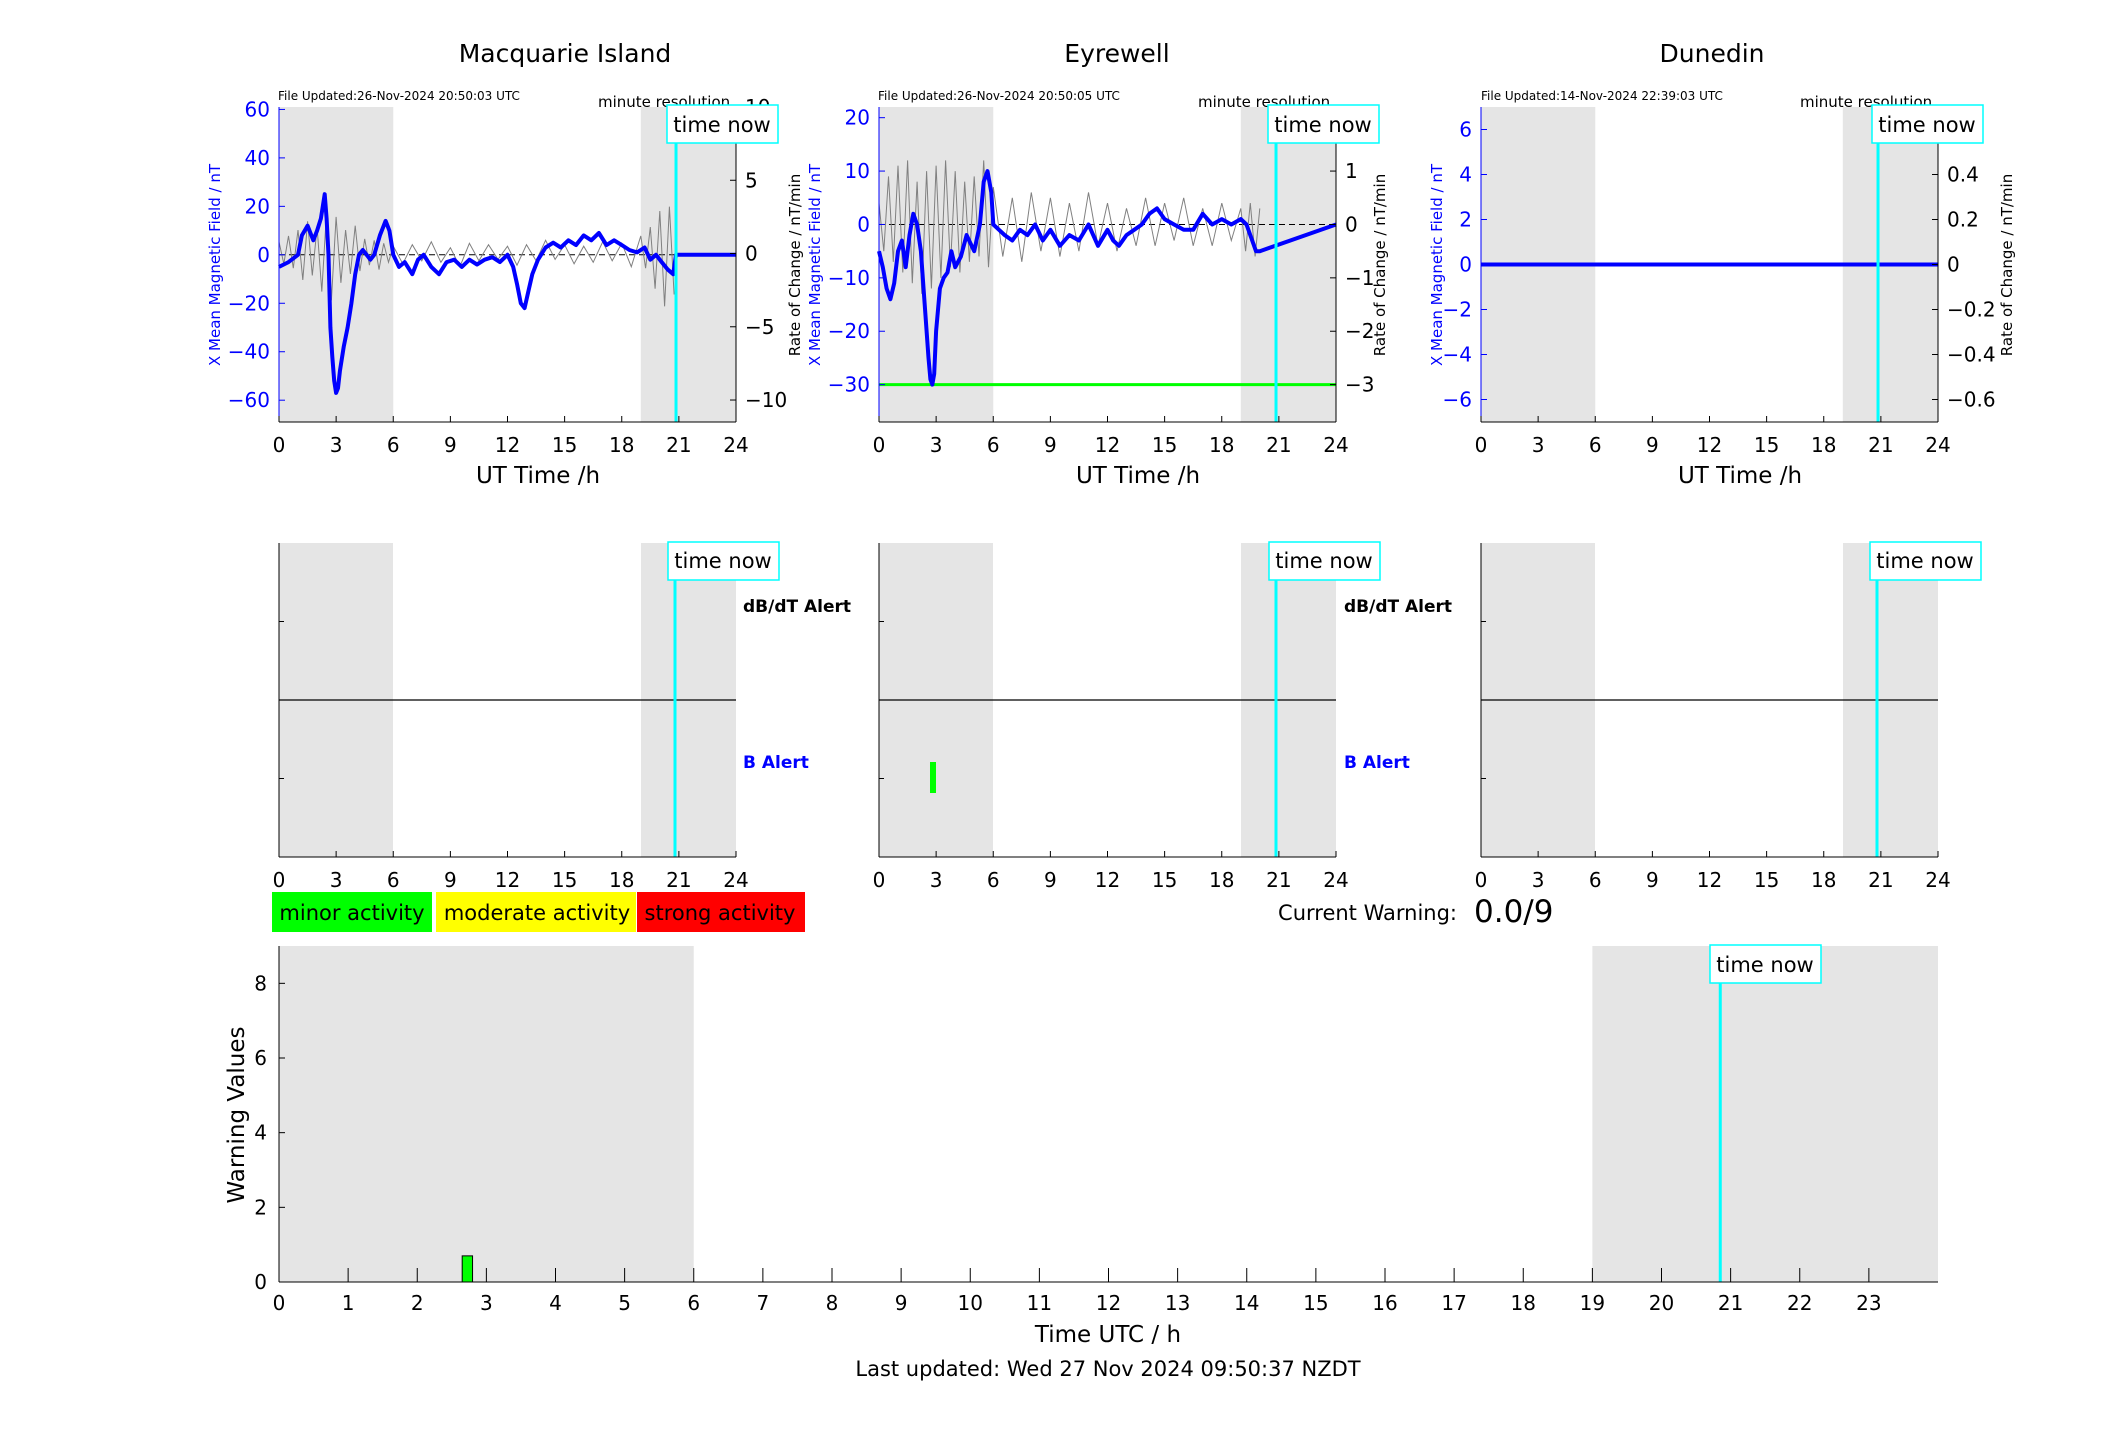 This screenshot has height=1437, width=2117. Describe the element at coordinates (476, 256) in the screenshot. I see `macquarie-rate-series` at that location.